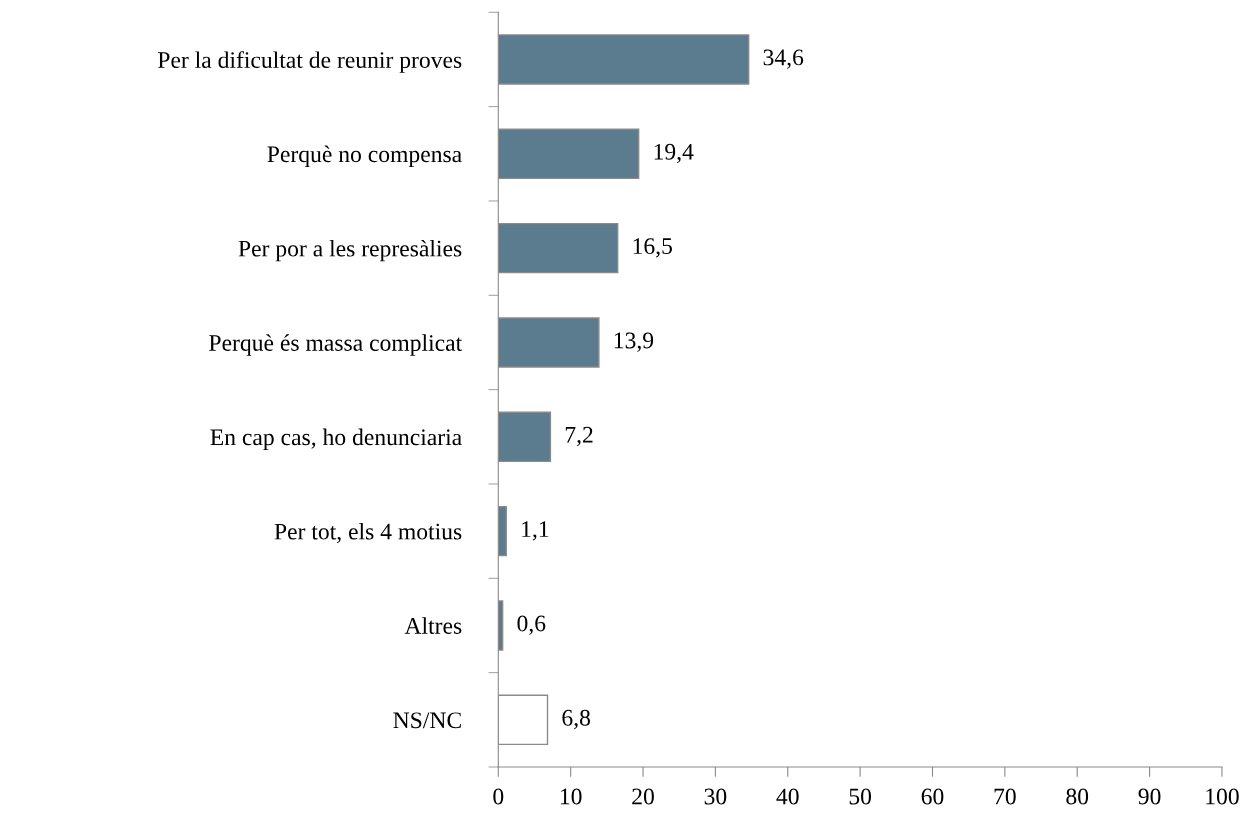 The image size is (1252, 819). Describe the element at coordinates (1149, 796) in the screenshot. I see `x-tick-label: 90` at that location.